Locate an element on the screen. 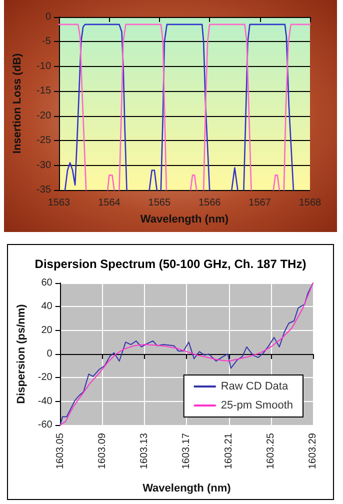  y-tick-label: -25 is located at coordinates (44, 140).